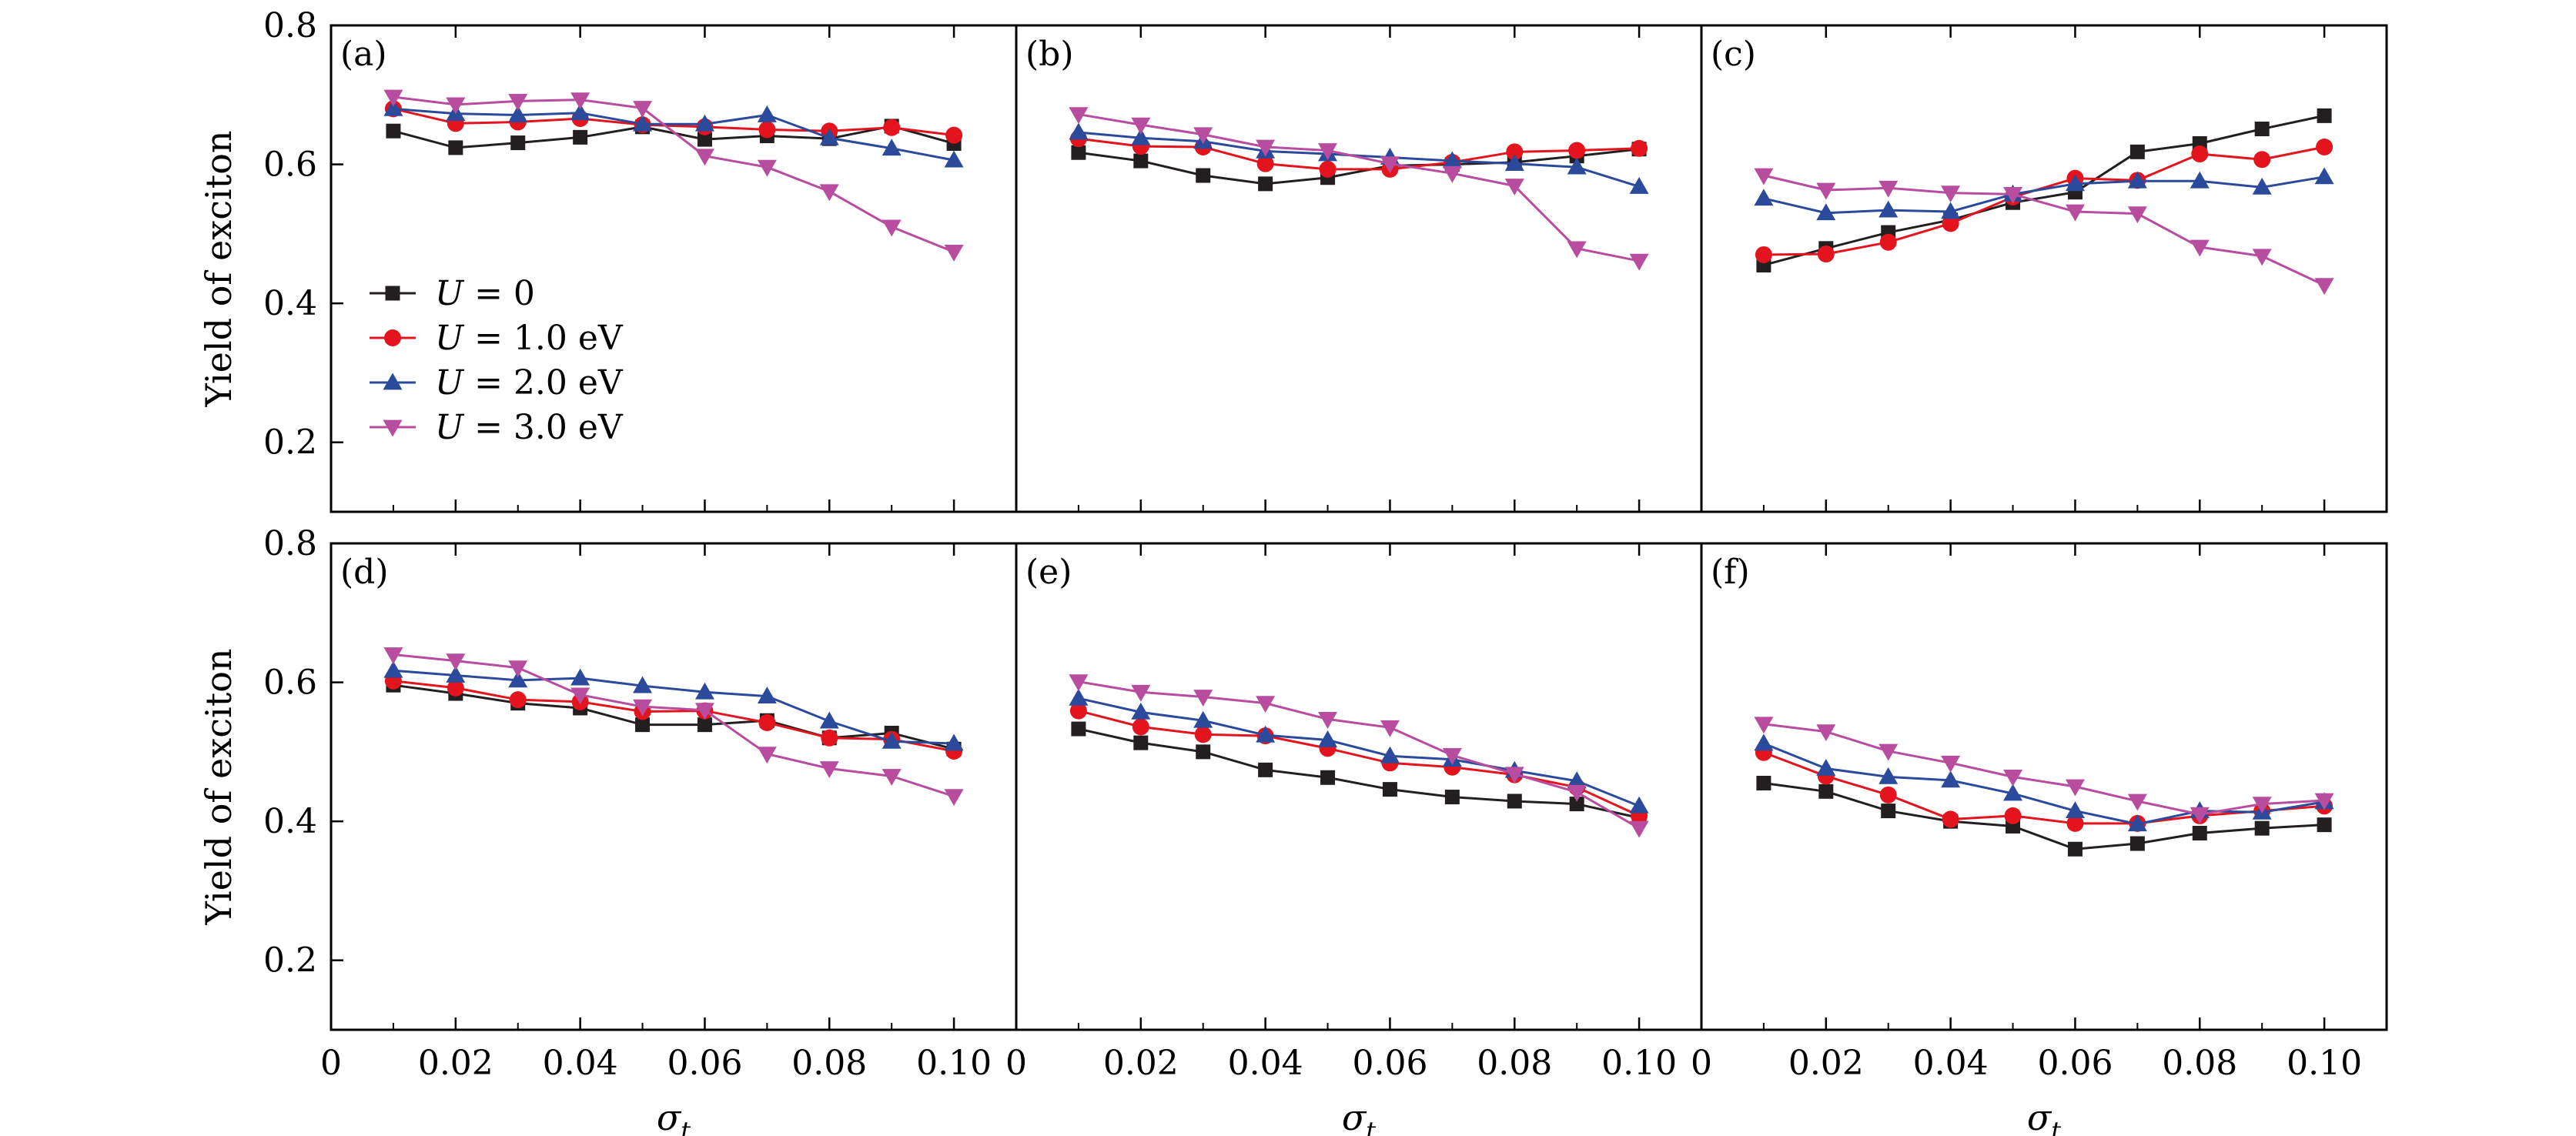 The image size is (2576, 1136). What do you see at coordinates (2075, 1063) in the screenshot?
I see `x-tick-label: 0.06` at bounding box center [2075, 1063].